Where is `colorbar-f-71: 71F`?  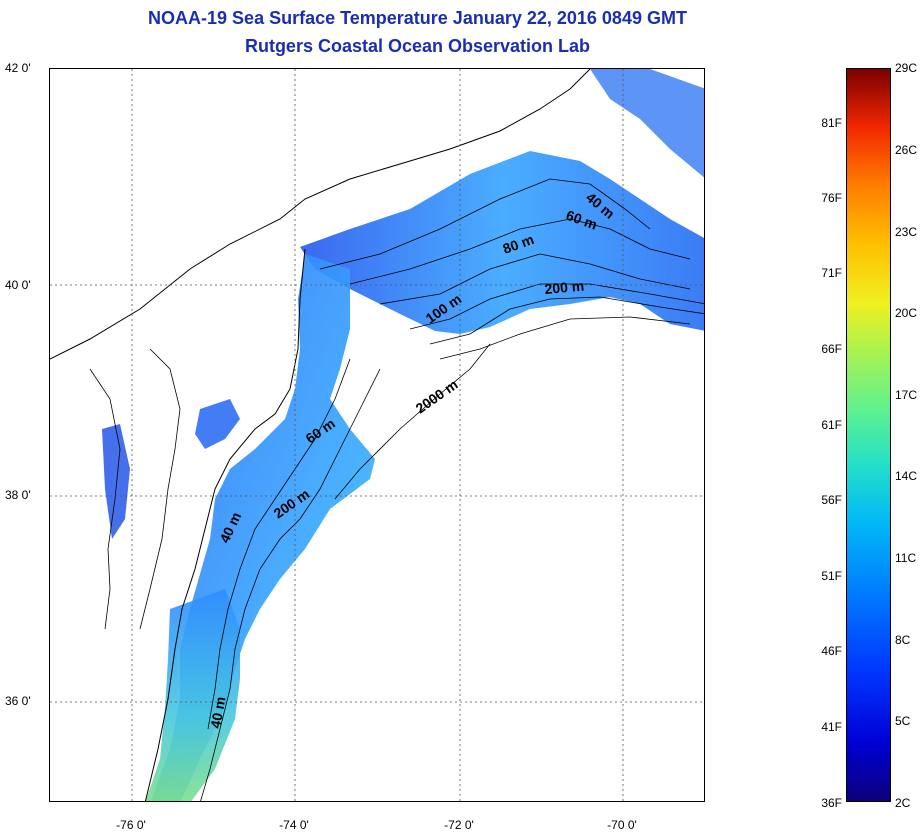 colorbar-f-71: 71F is located at coordinates (831, 273).